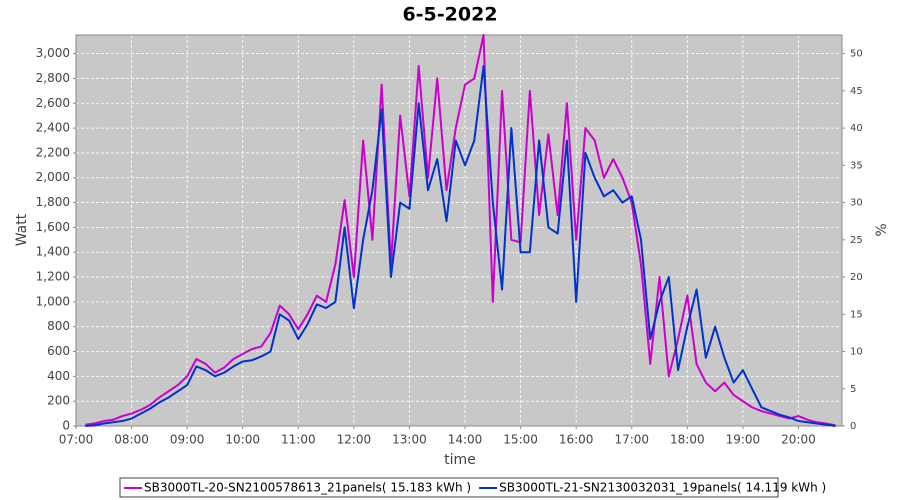 Image resolution: width=900 pixels, height=500 pixels. I want to click on y2-tick-label: 35, so click(856, 165).